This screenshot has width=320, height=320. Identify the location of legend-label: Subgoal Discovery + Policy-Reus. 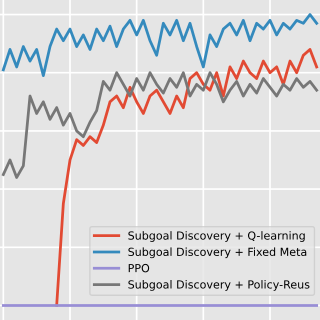
(219, 285).